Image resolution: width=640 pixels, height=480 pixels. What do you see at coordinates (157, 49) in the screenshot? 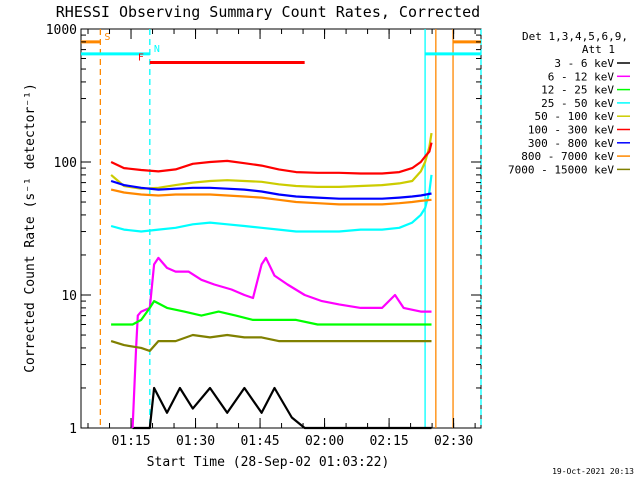
I see `flag-label-n: N` at bounding box center [157, 49].